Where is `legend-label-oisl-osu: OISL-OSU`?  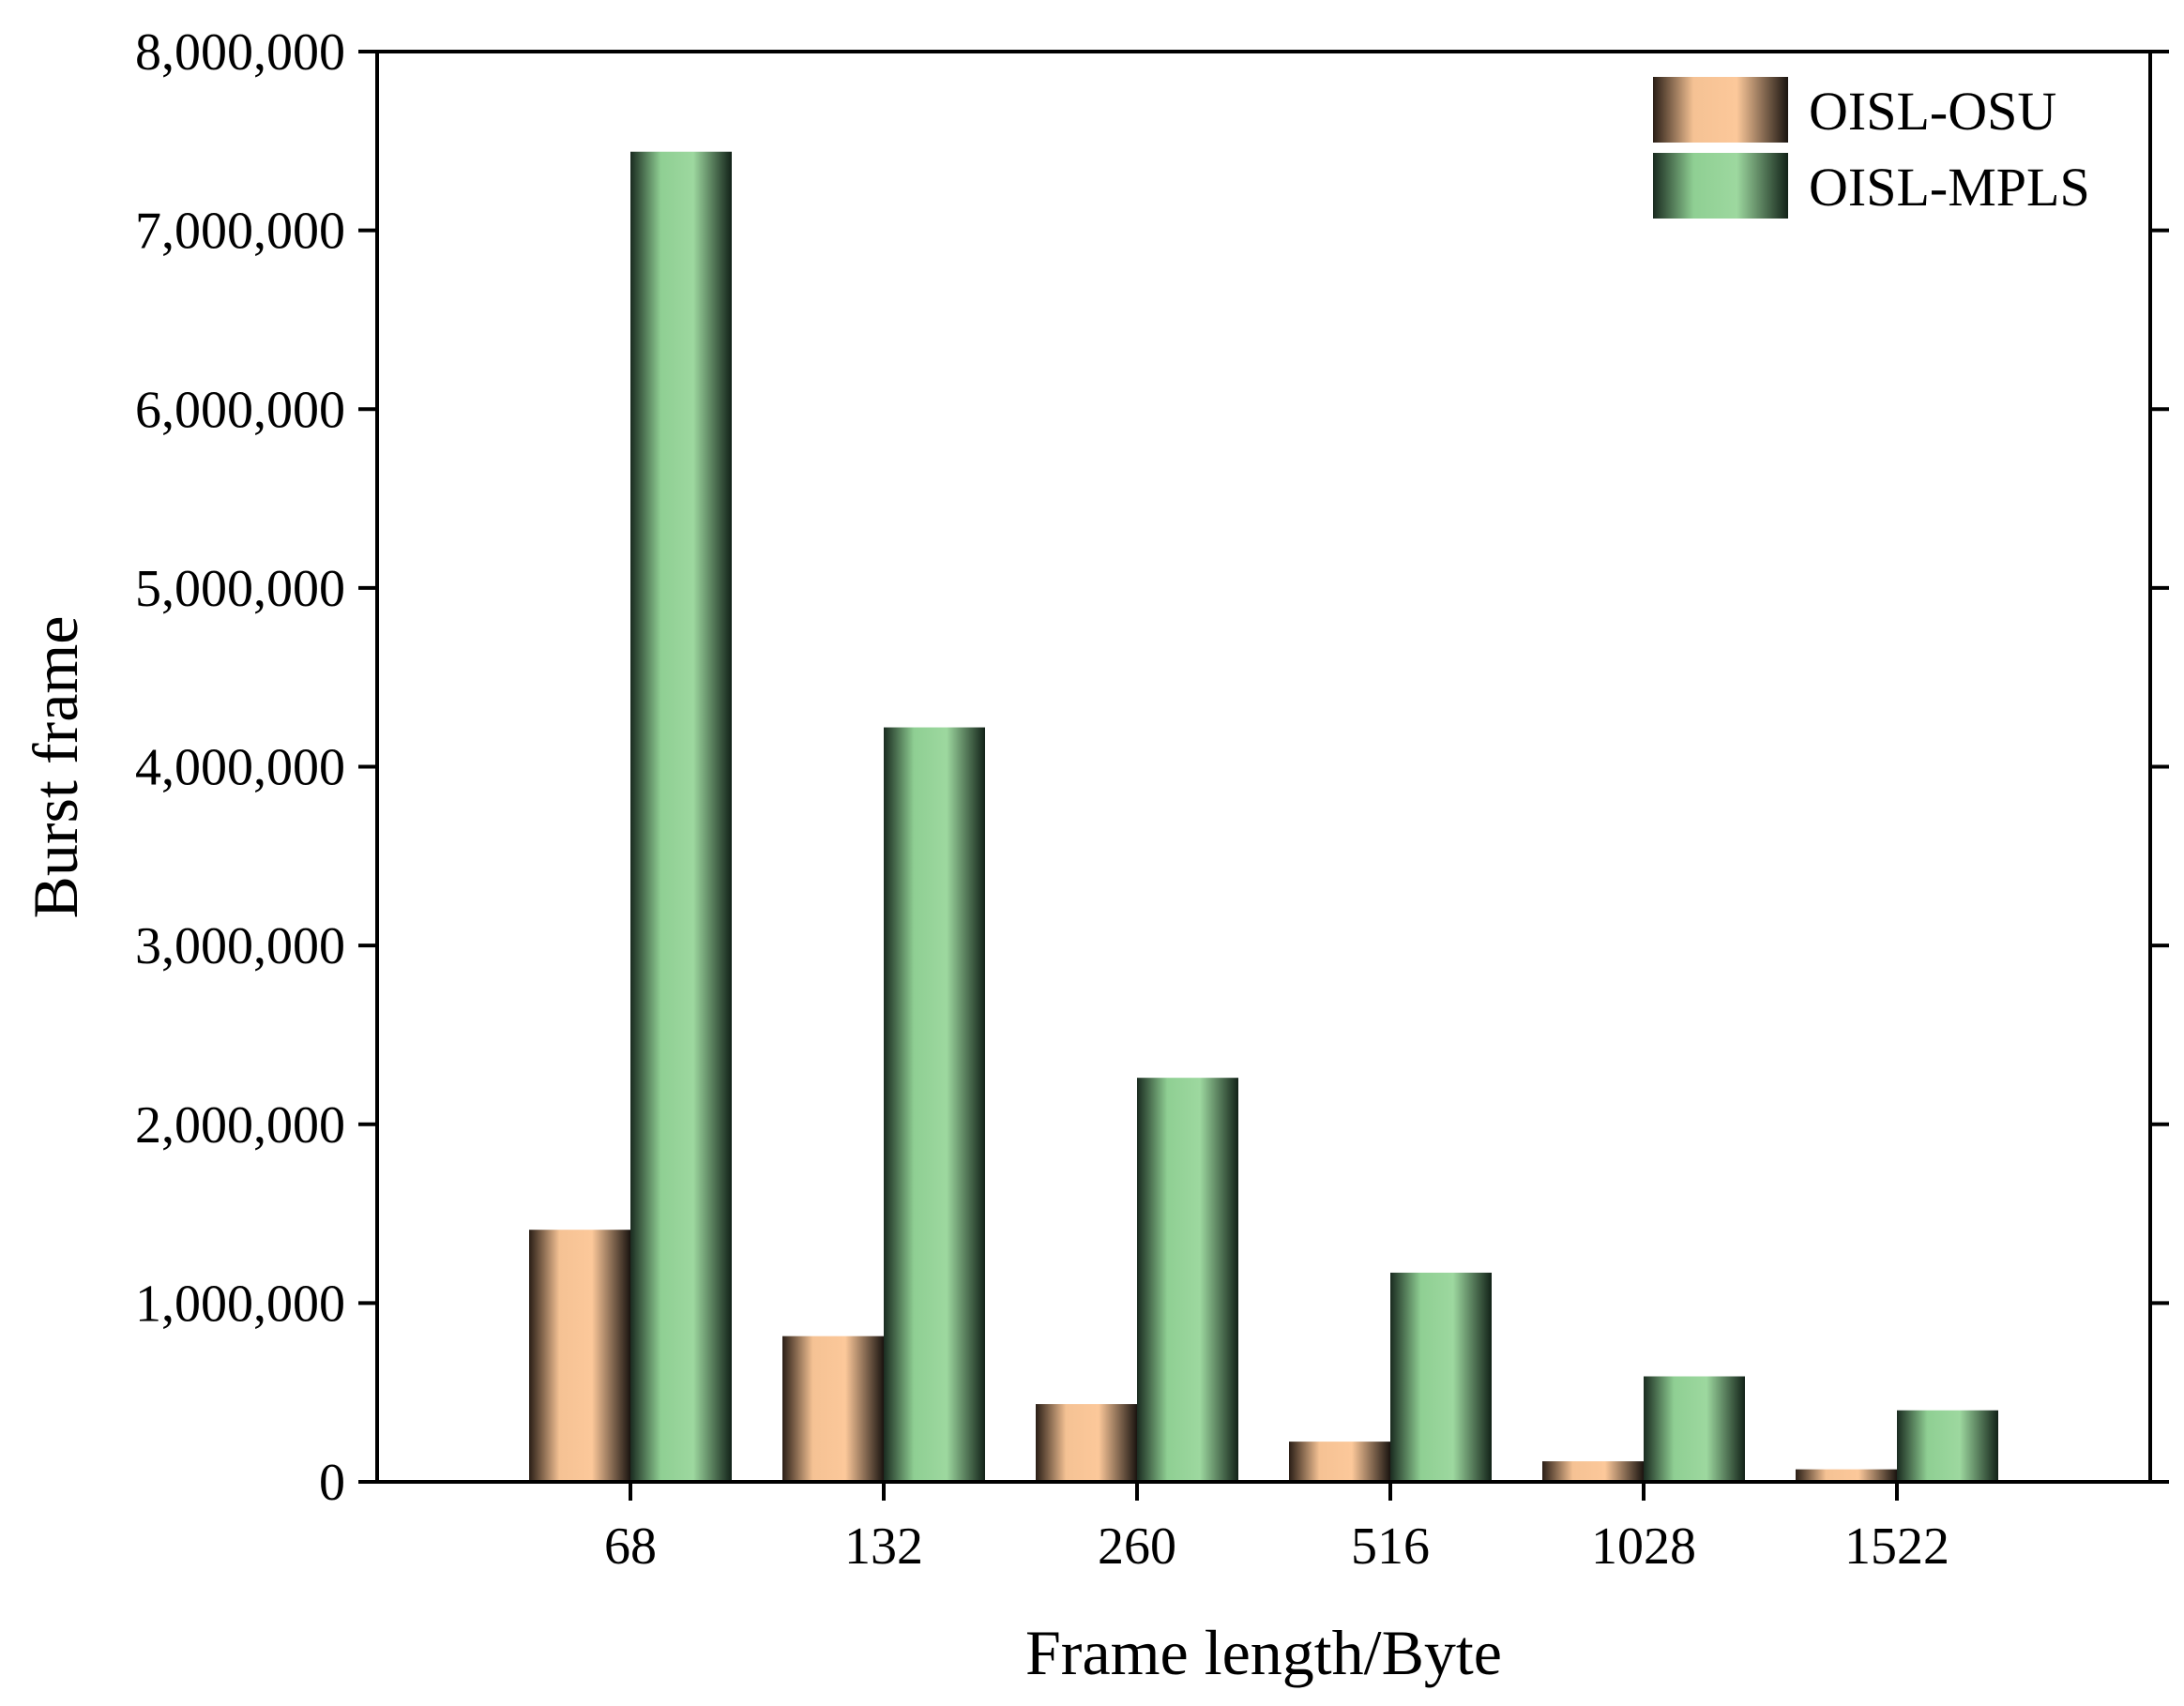
legend-label-oisl-osu: OISL-OSU is located at coordinates (1932, 111).